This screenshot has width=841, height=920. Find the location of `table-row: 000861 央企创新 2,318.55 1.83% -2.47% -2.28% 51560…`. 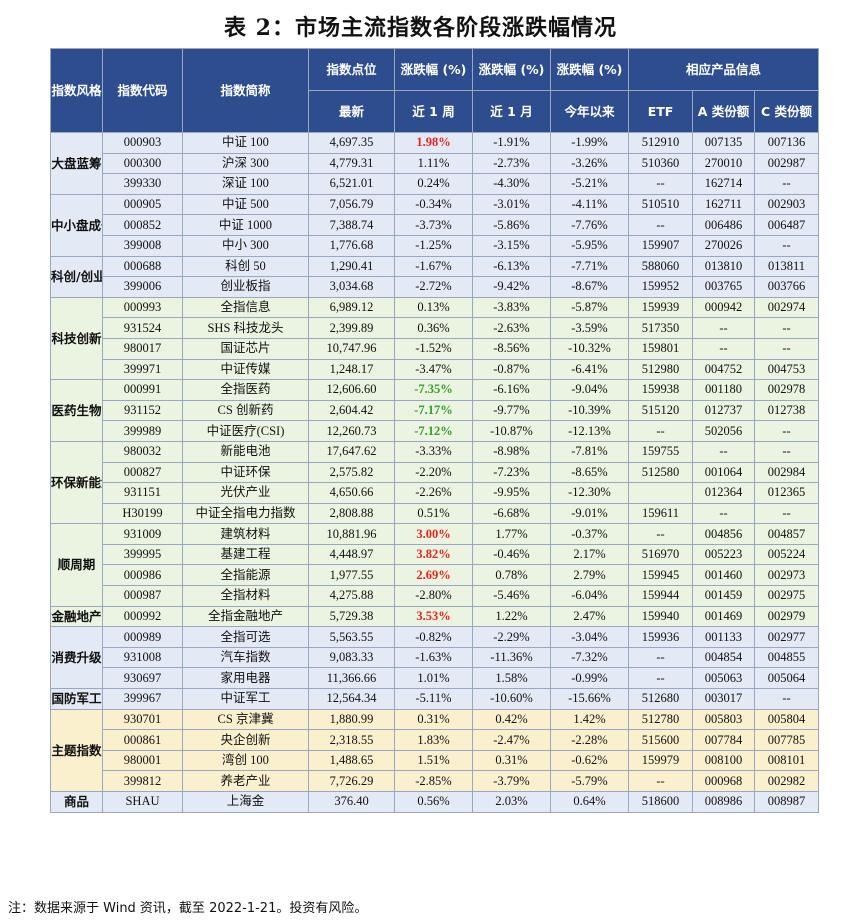

table-row: 000861 央企创新 2,318.55 1.83% -2.47% -2.28% 51560… is located at coordinates (435, 740).